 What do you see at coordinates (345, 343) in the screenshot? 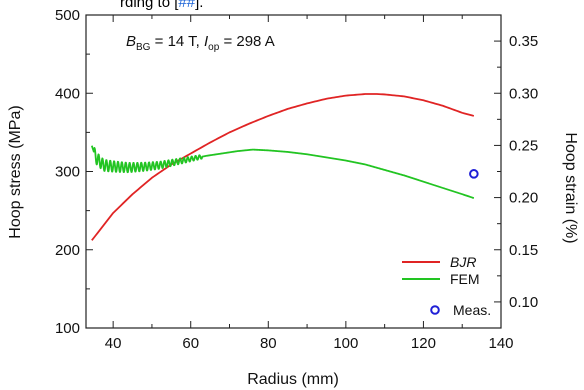
I see `x-tick-label: 100` at bounding box center [345, 343].